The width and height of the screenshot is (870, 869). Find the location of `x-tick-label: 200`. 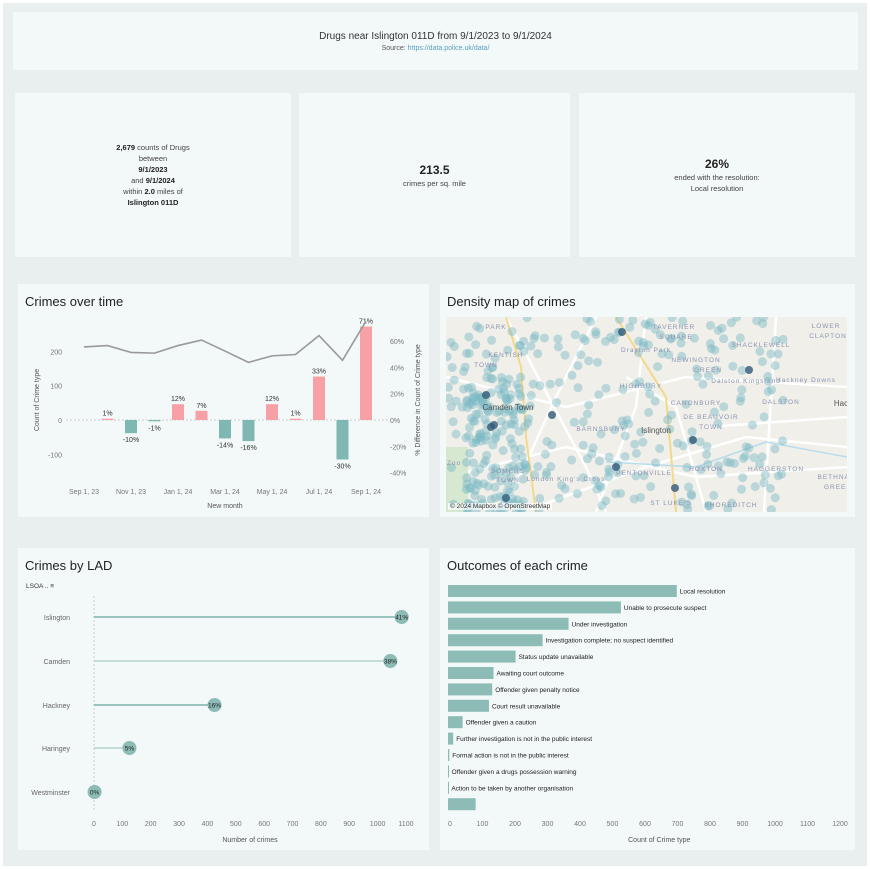

x-tick-label: 200 is located at coordinates (515, 824).